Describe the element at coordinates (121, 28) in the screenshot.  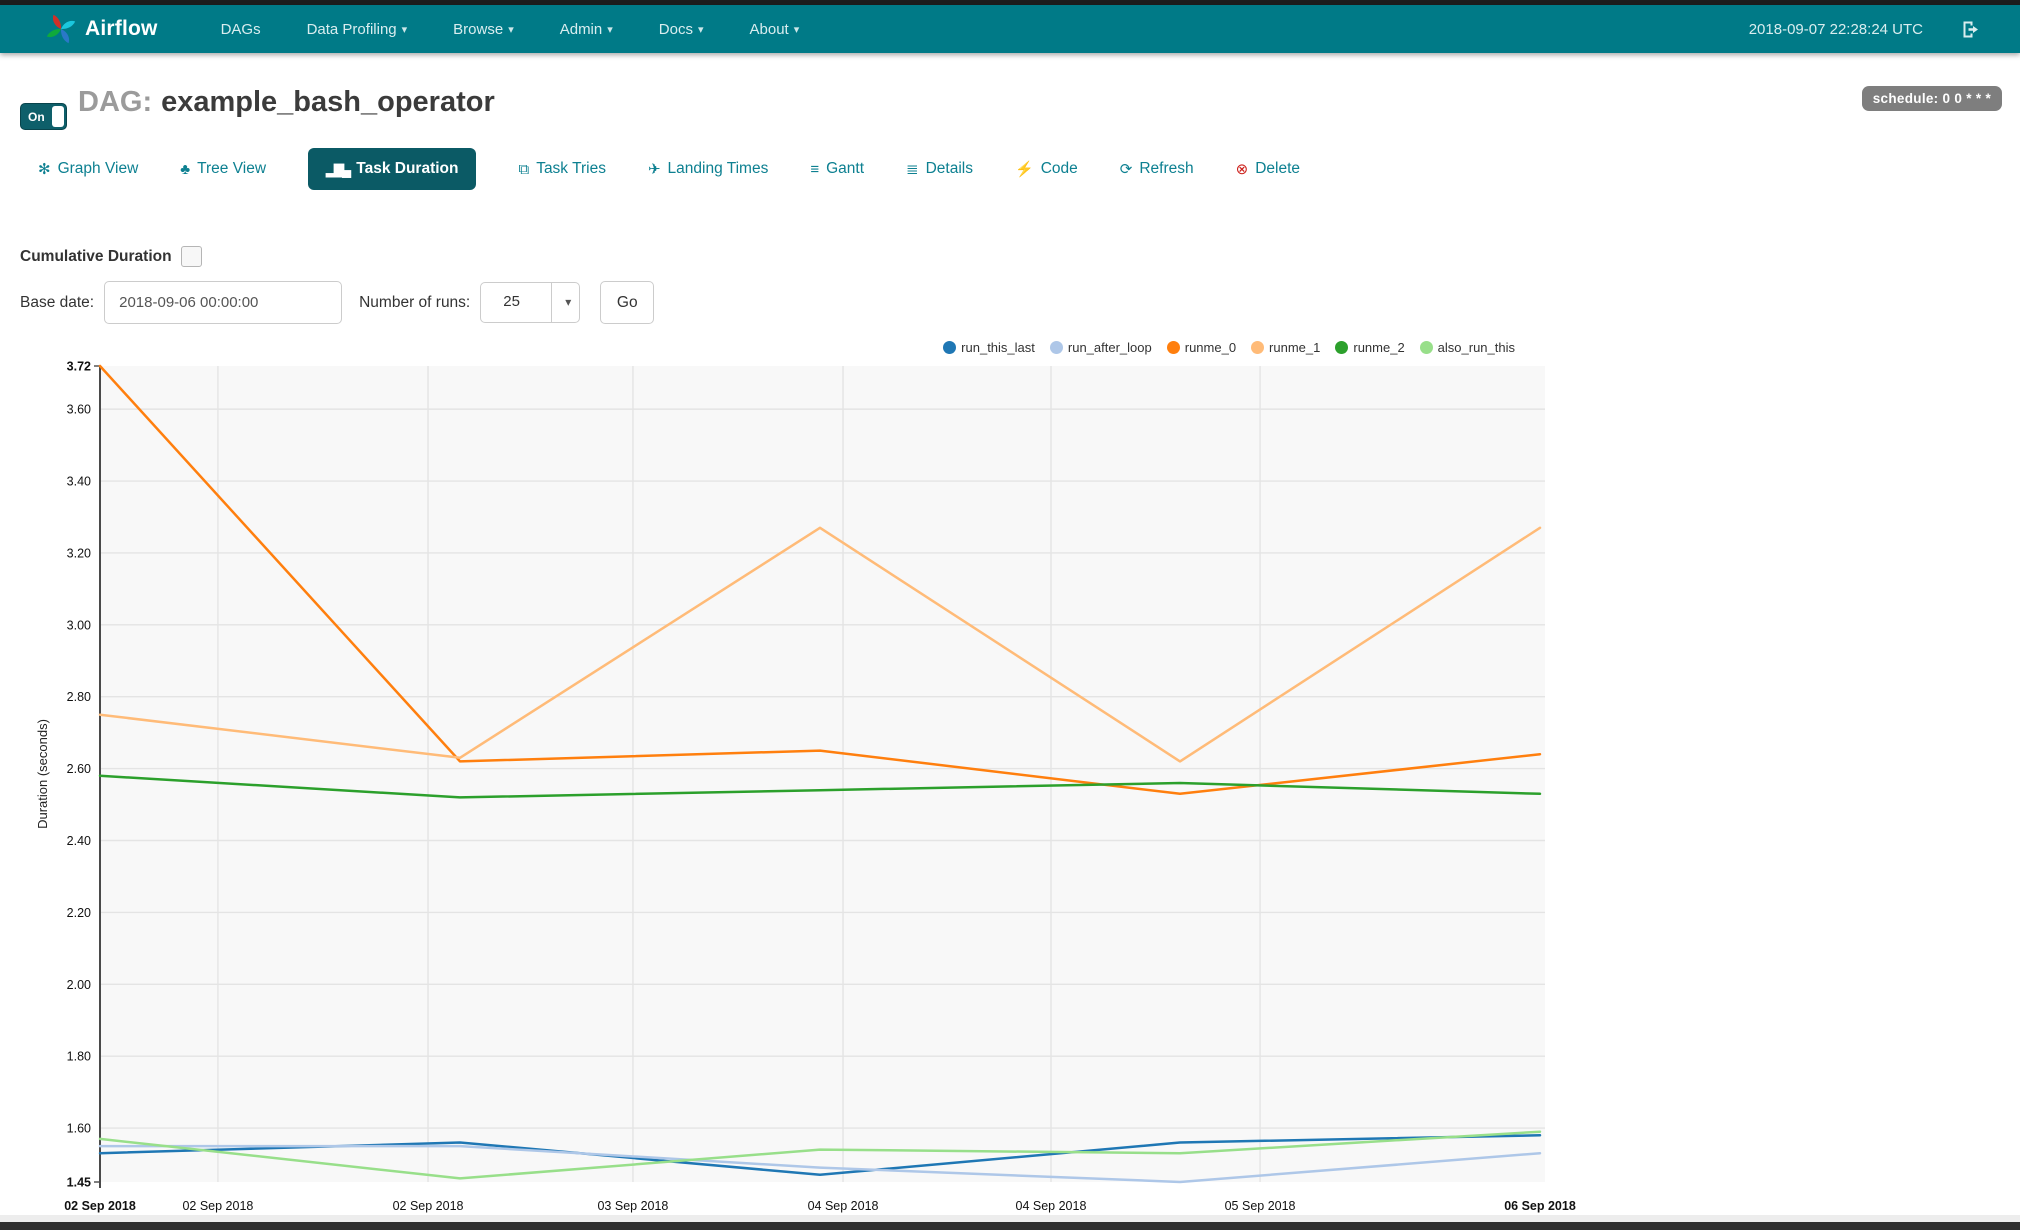
I see `brand-title: Airflow` at that location.